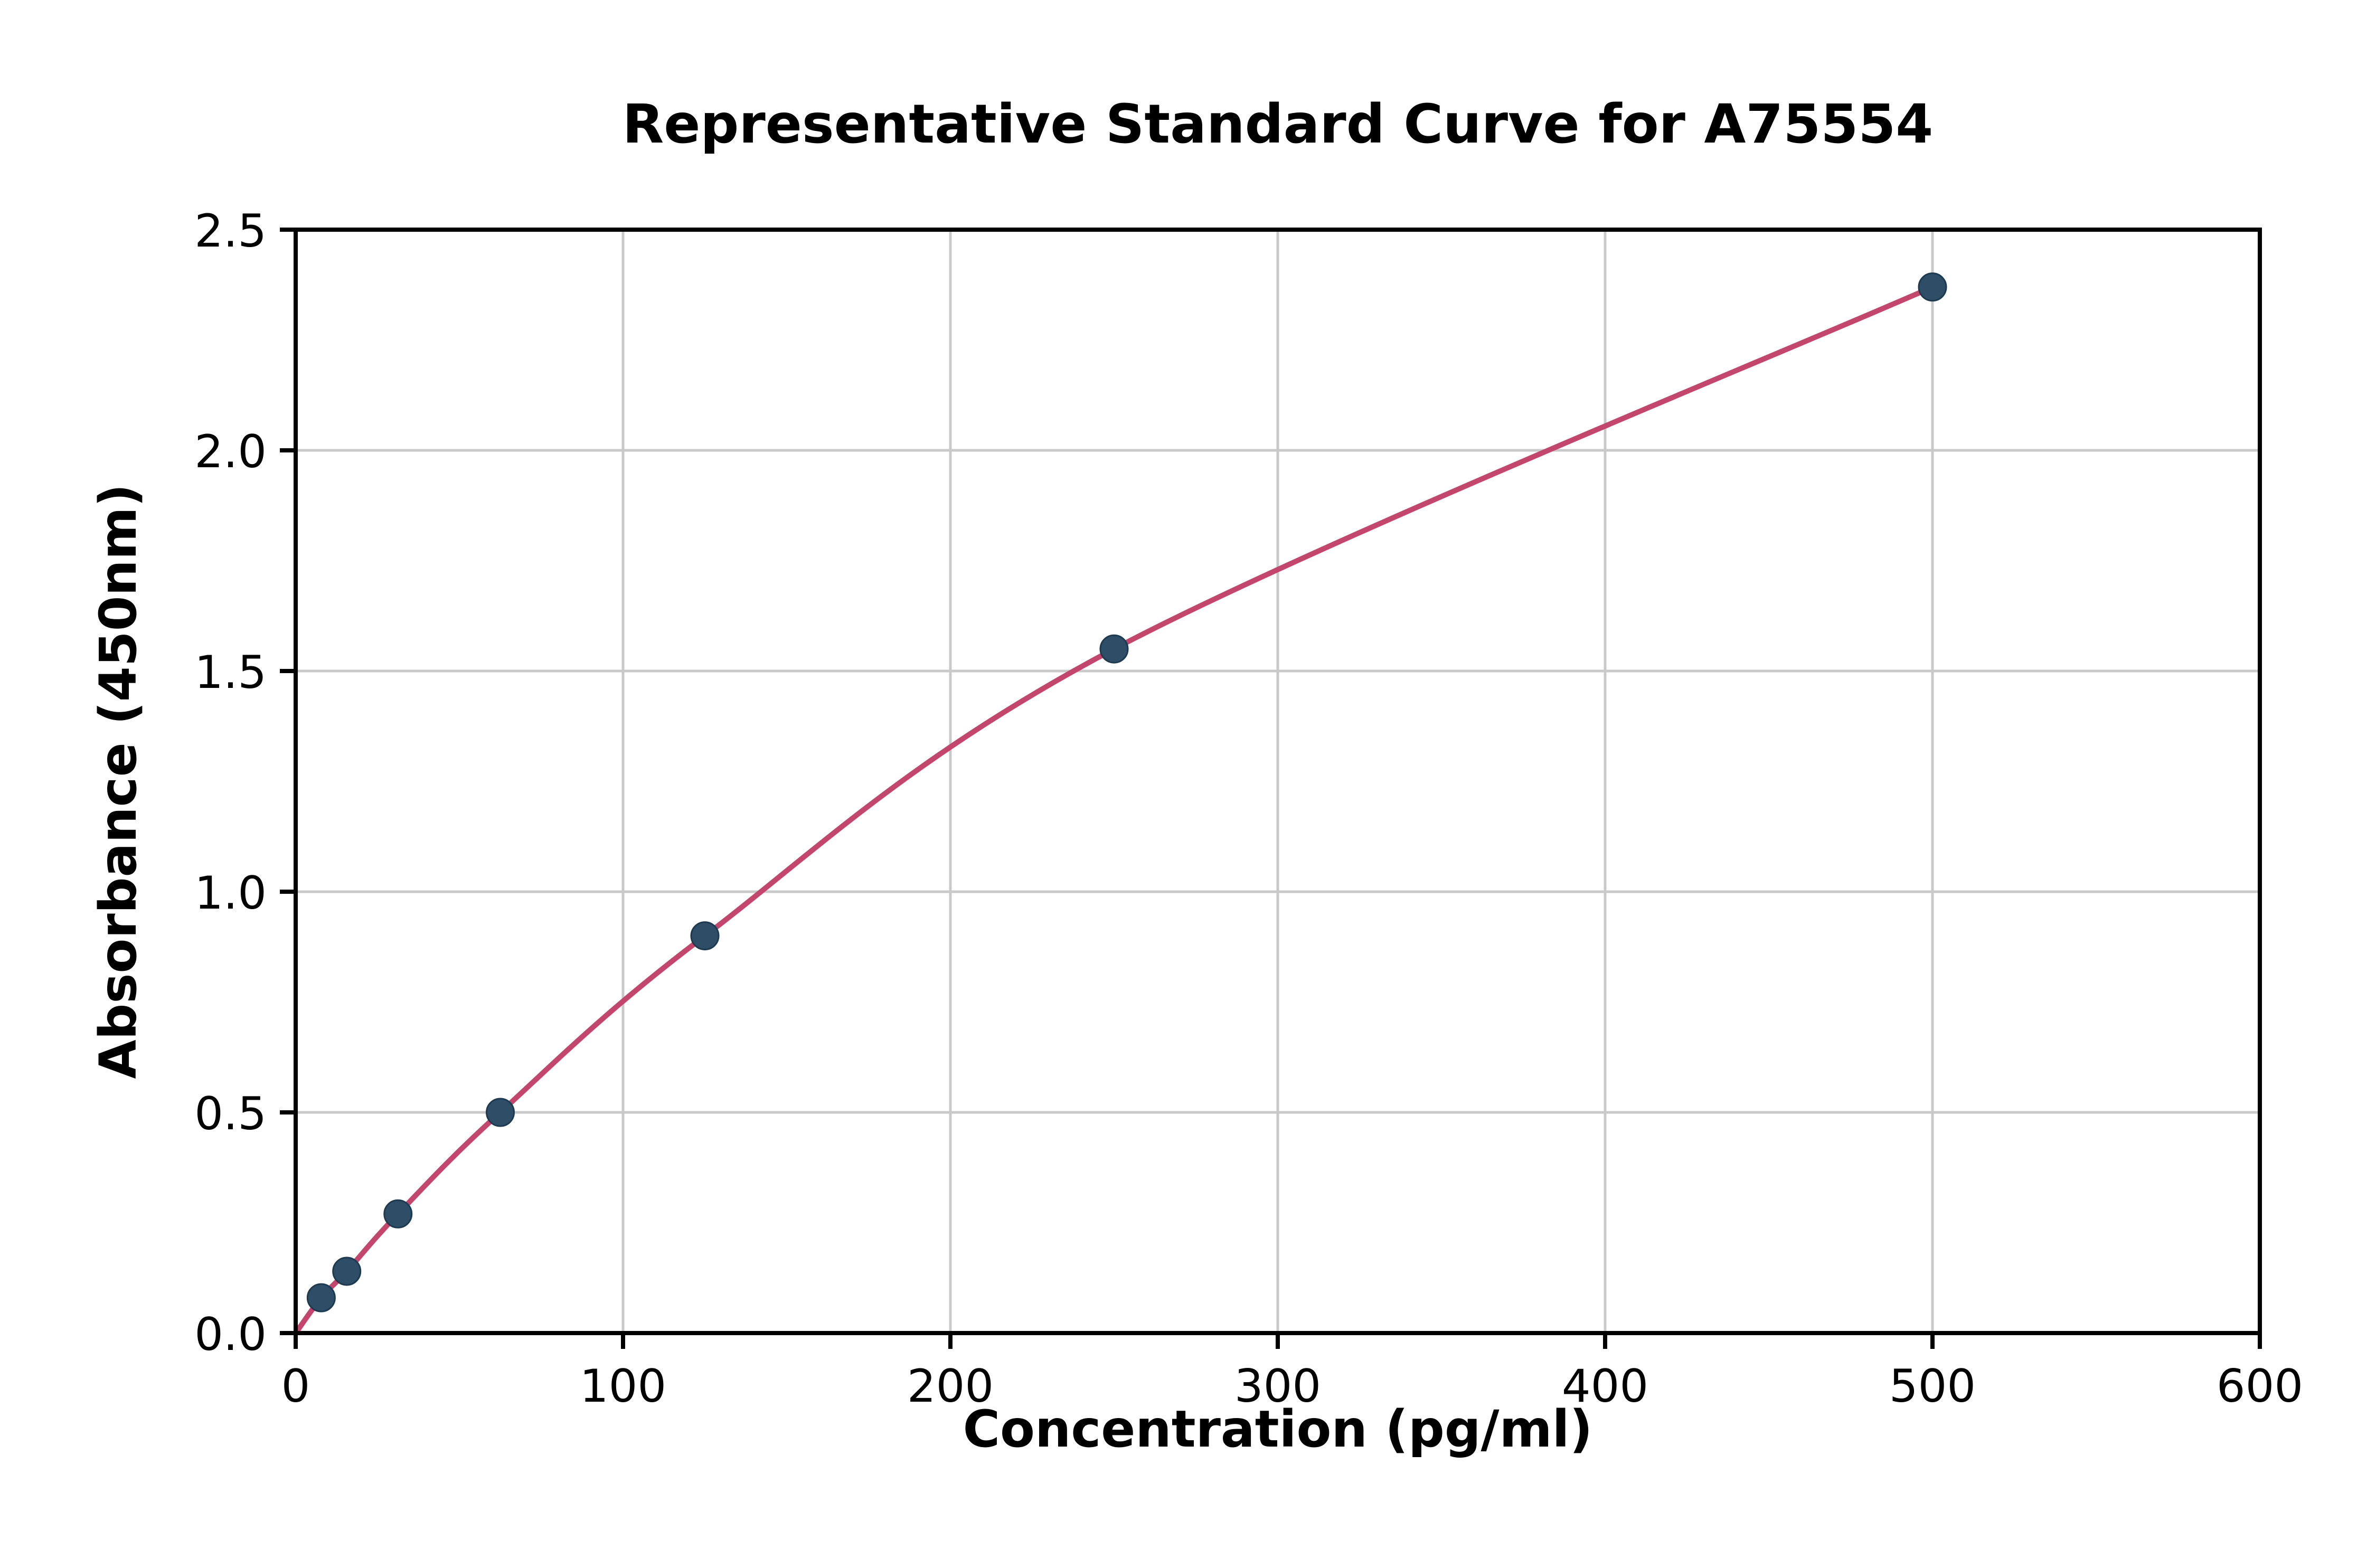 This screenshot has width=2376, height=1568. What do you see at coordinates (296, 1386) in the screenshot?
I see `x-tick-label: 0` at bounding box center [296, 1386].